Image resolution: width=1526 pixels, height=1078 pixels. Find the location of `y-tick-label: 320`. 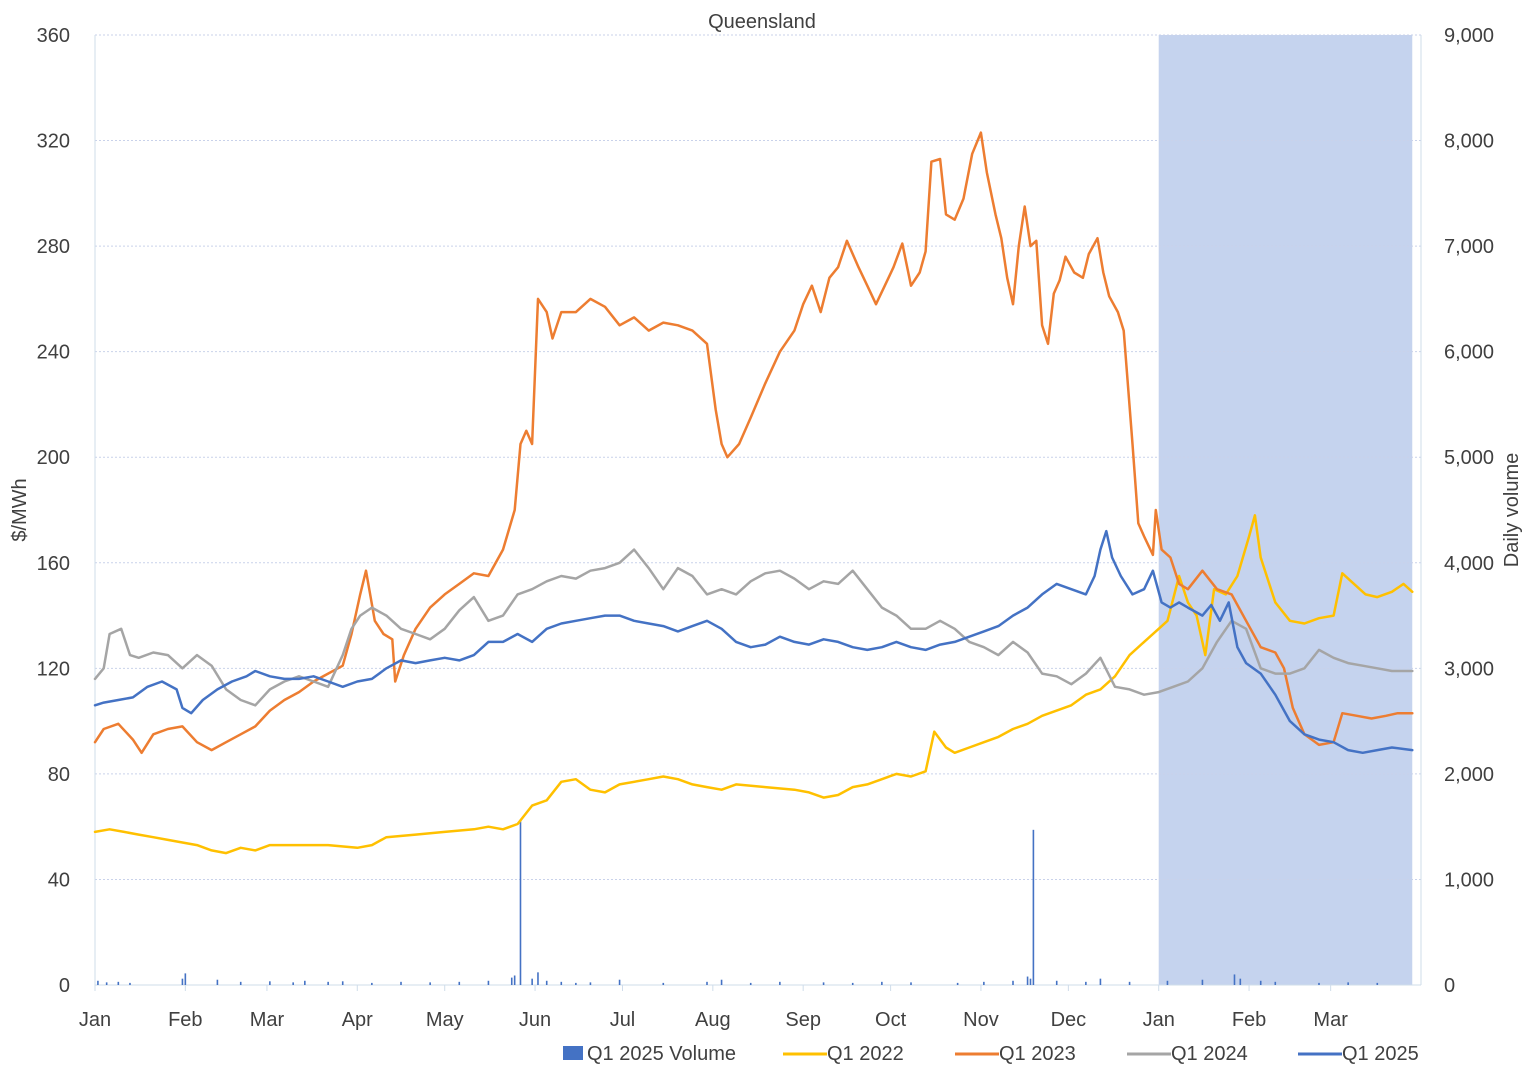

y-tick-label: 320 is located at coordinates (53, 142).